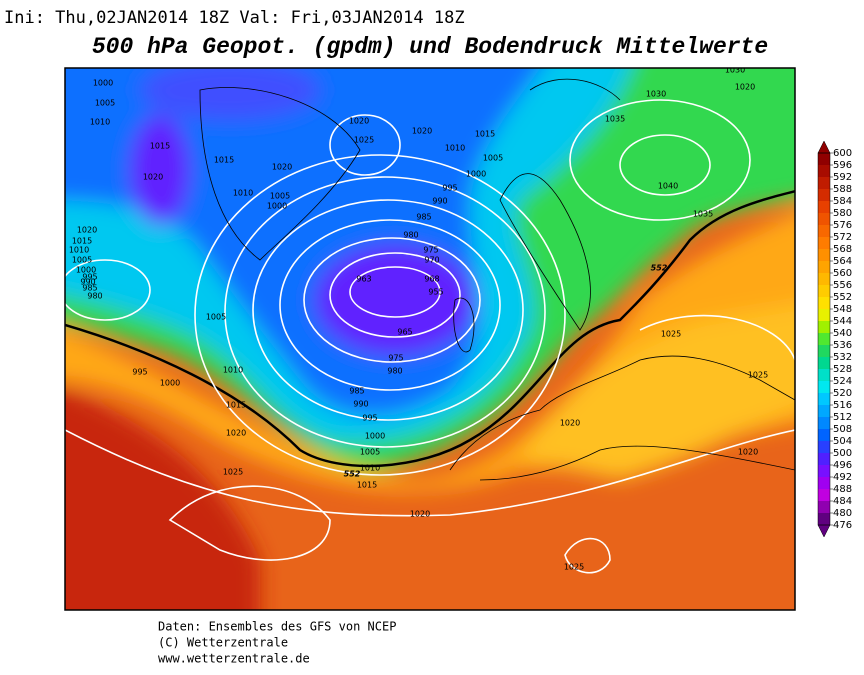  I want to click on colorbar-frame, so click(824, 339).